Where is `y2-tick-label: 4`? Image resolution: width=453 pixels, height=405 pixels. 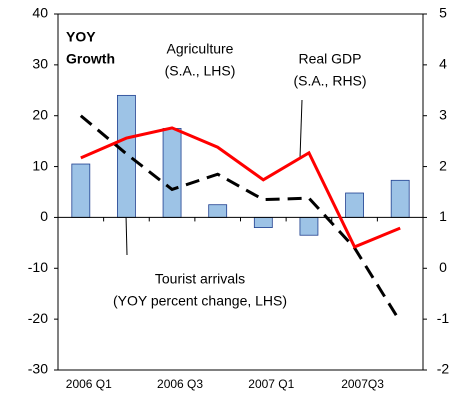 y2-tick-label: 4 is located at coordinates (443, 64).